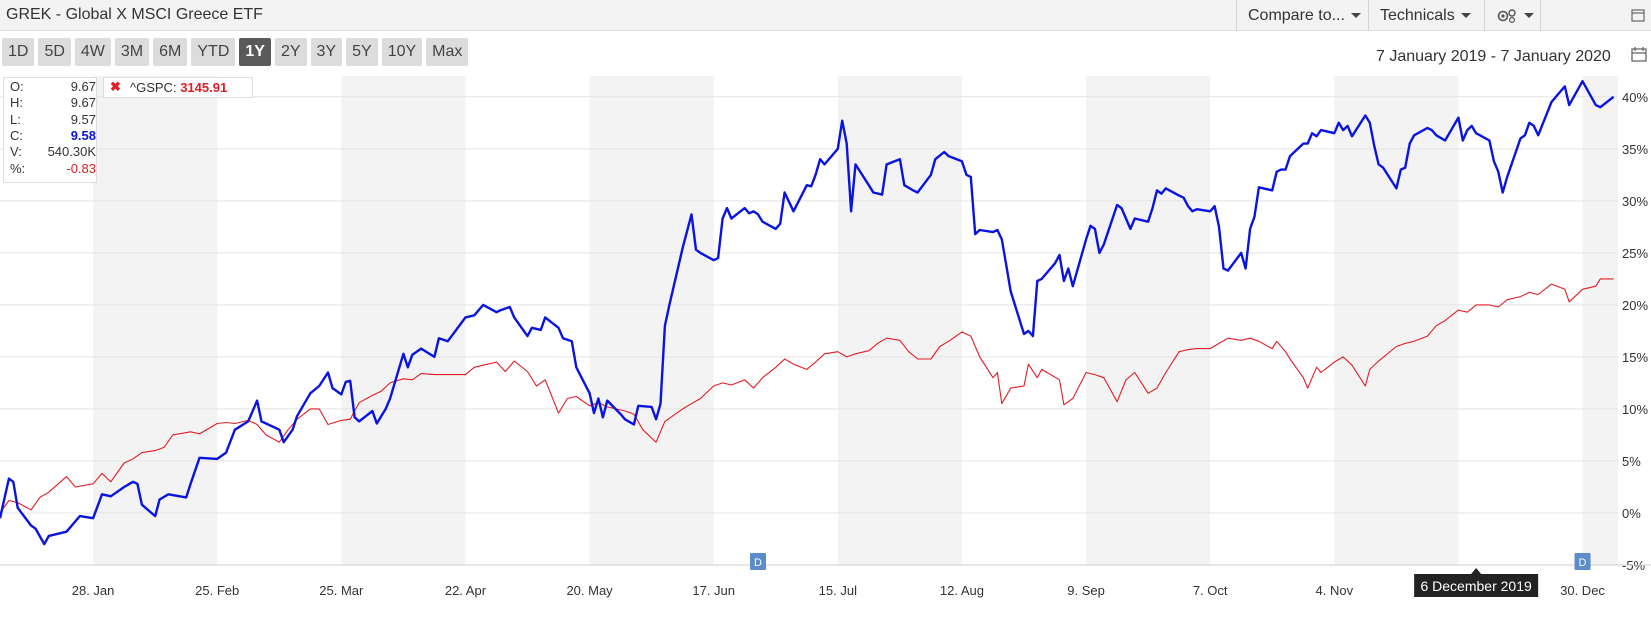 Image resolution: width=1651 pixels, height=634 pixels. What do you see at coordinates (213, 52) in the screenshot?
I see `range-button-ytd: YTD` at bounding box center [213, 52].